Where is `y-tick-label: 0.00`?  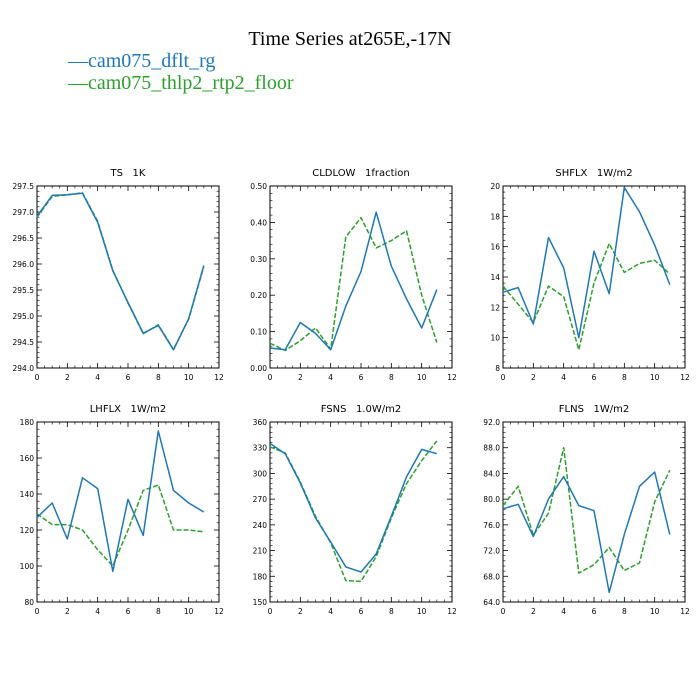
y-tick-label: 0.00 is located at coordinates (258, 368).